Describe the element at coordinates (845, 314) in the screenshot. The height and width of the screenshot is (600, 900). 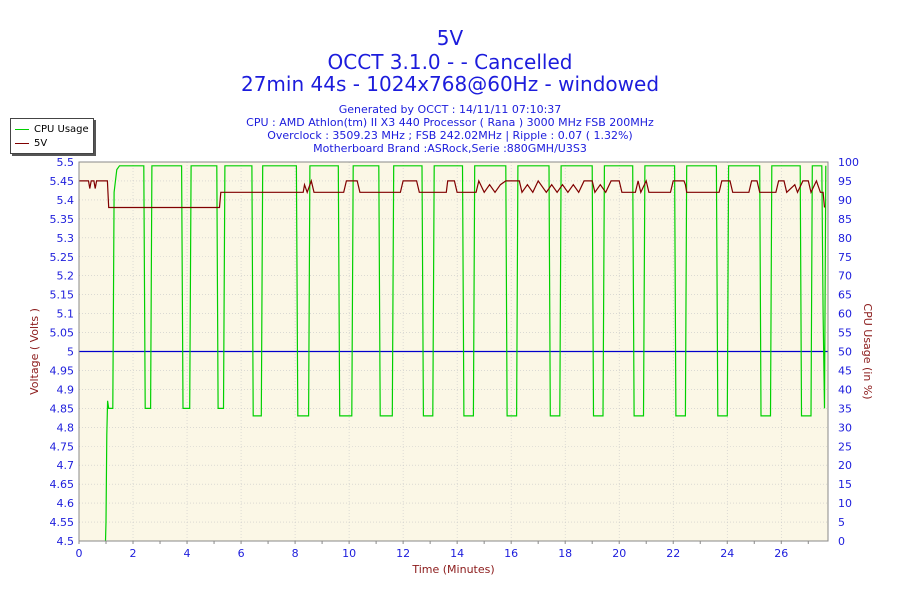
I see `y2-tick-label: 60` at that location.